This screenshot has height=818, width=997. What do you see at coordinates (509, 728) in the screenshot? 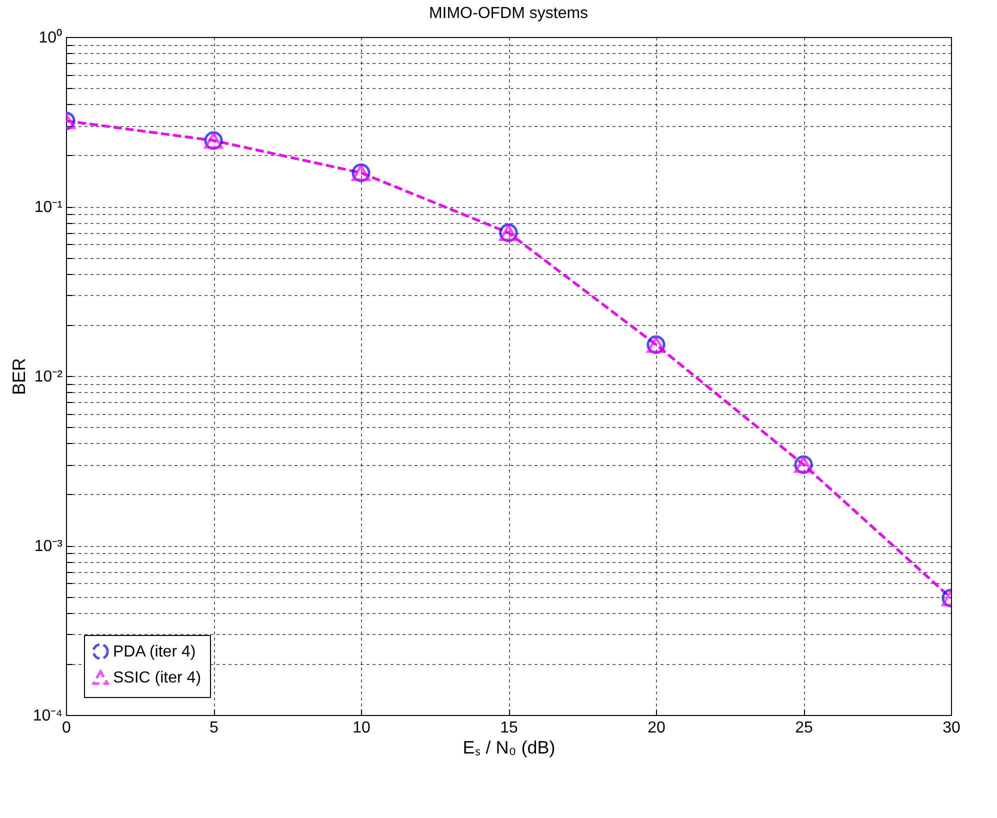
I see `x-tick-label: 15` at bounding box center [509, 728].